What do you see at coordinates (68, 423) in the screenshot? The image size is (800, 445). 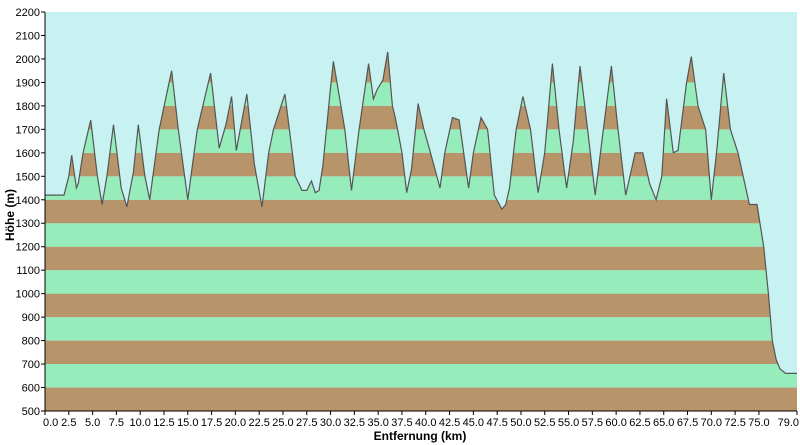 I see `x-tick-label: 2.5` at bounding box center [68, 423].